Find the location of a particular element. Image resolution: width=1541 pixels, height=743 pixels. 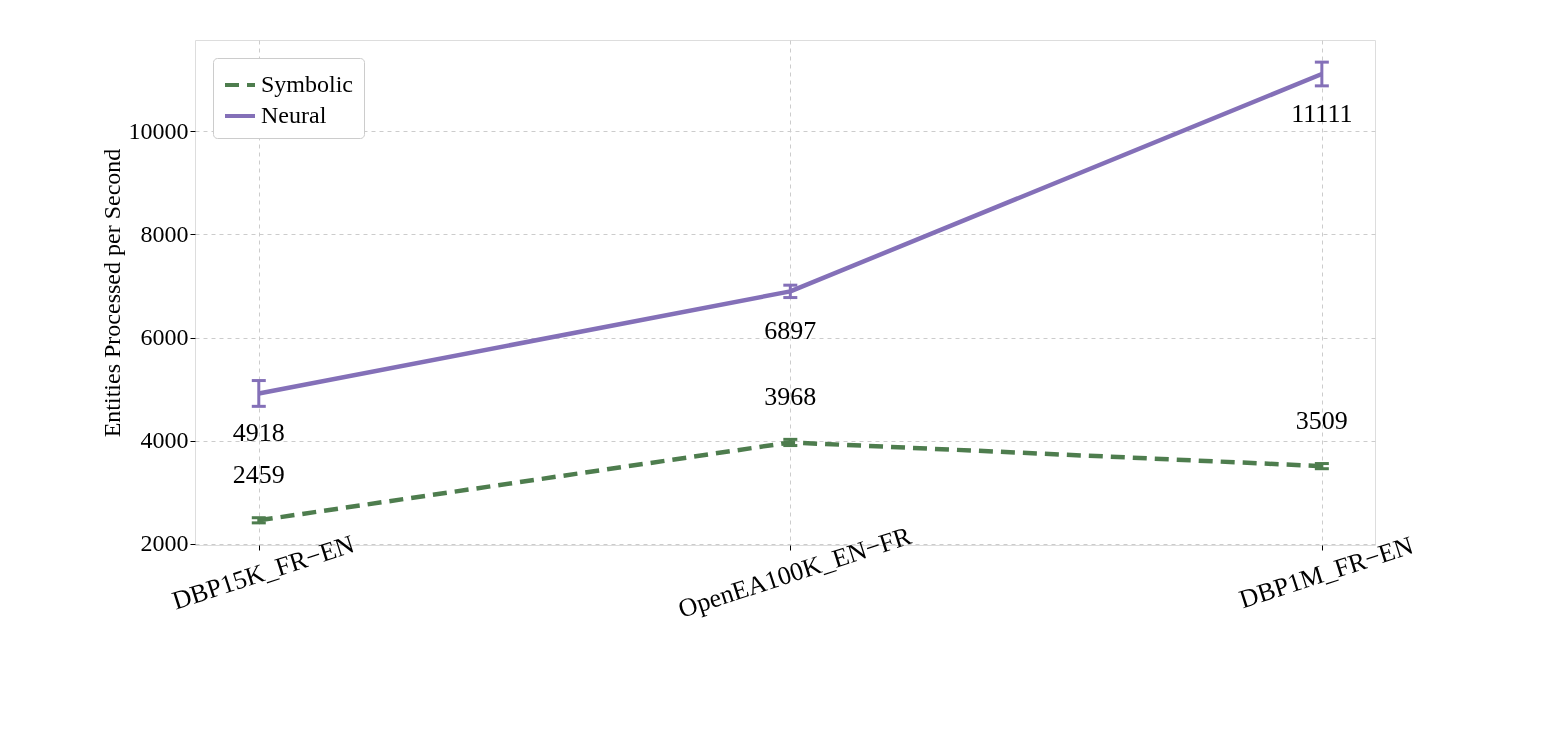

data-label: 4918 is located at coordinates (258, 433).